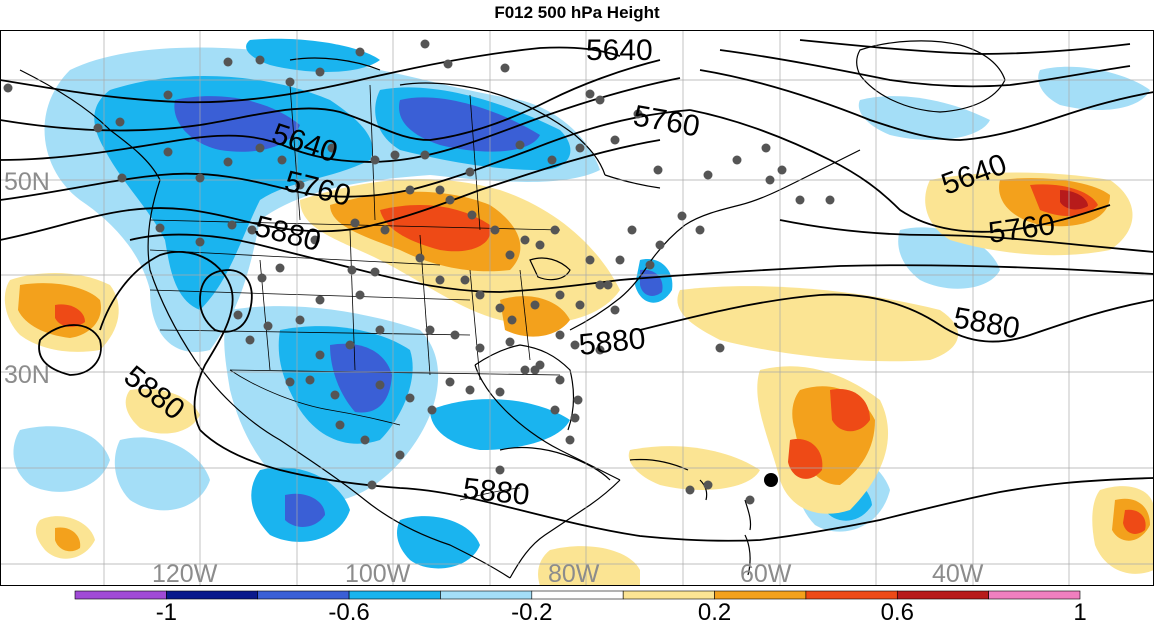 This screenshot has height=622, width=1154. Describe the element at coordinates (612, 342) in the screenshot. I see `contour-label-5880-southeast: 5880` at that location.